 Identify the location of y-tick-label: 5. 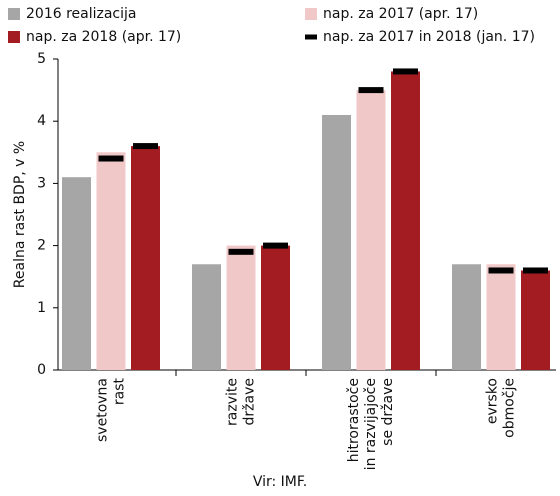
(41, 59).